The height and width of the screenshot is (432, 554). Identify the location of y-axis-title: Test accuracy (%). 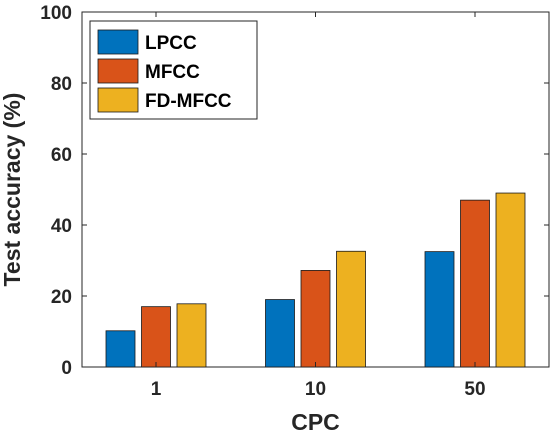
(12, 190).